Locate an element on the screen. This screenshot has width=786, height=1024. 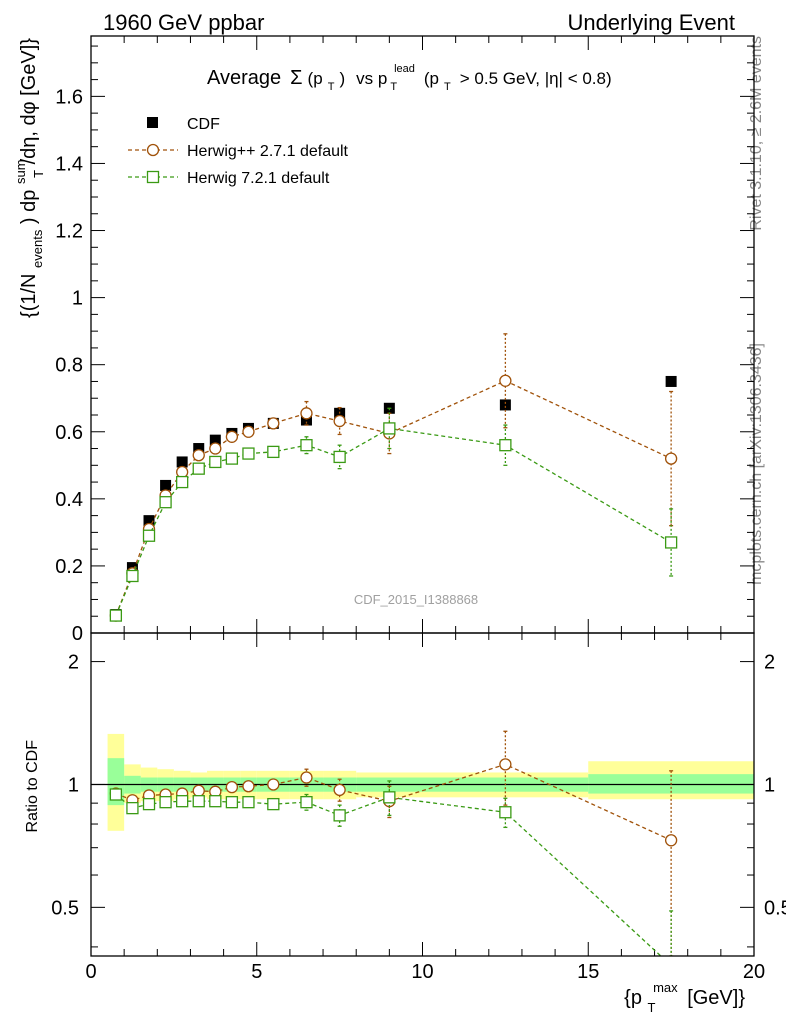
y-axis-label-ratio: Ratio to CDF is located at coordinates (32, 786).